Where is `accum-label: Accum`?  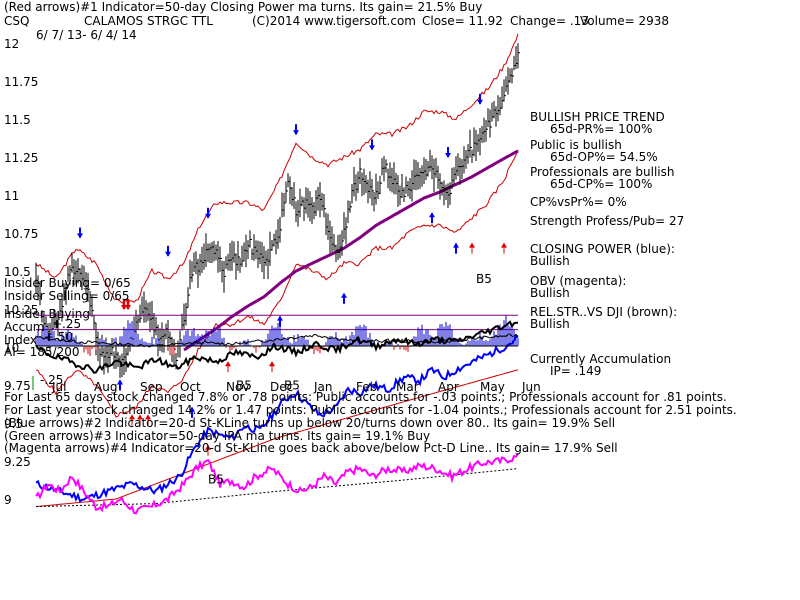 accum-label: Accum is located at coordinates (24, 327).